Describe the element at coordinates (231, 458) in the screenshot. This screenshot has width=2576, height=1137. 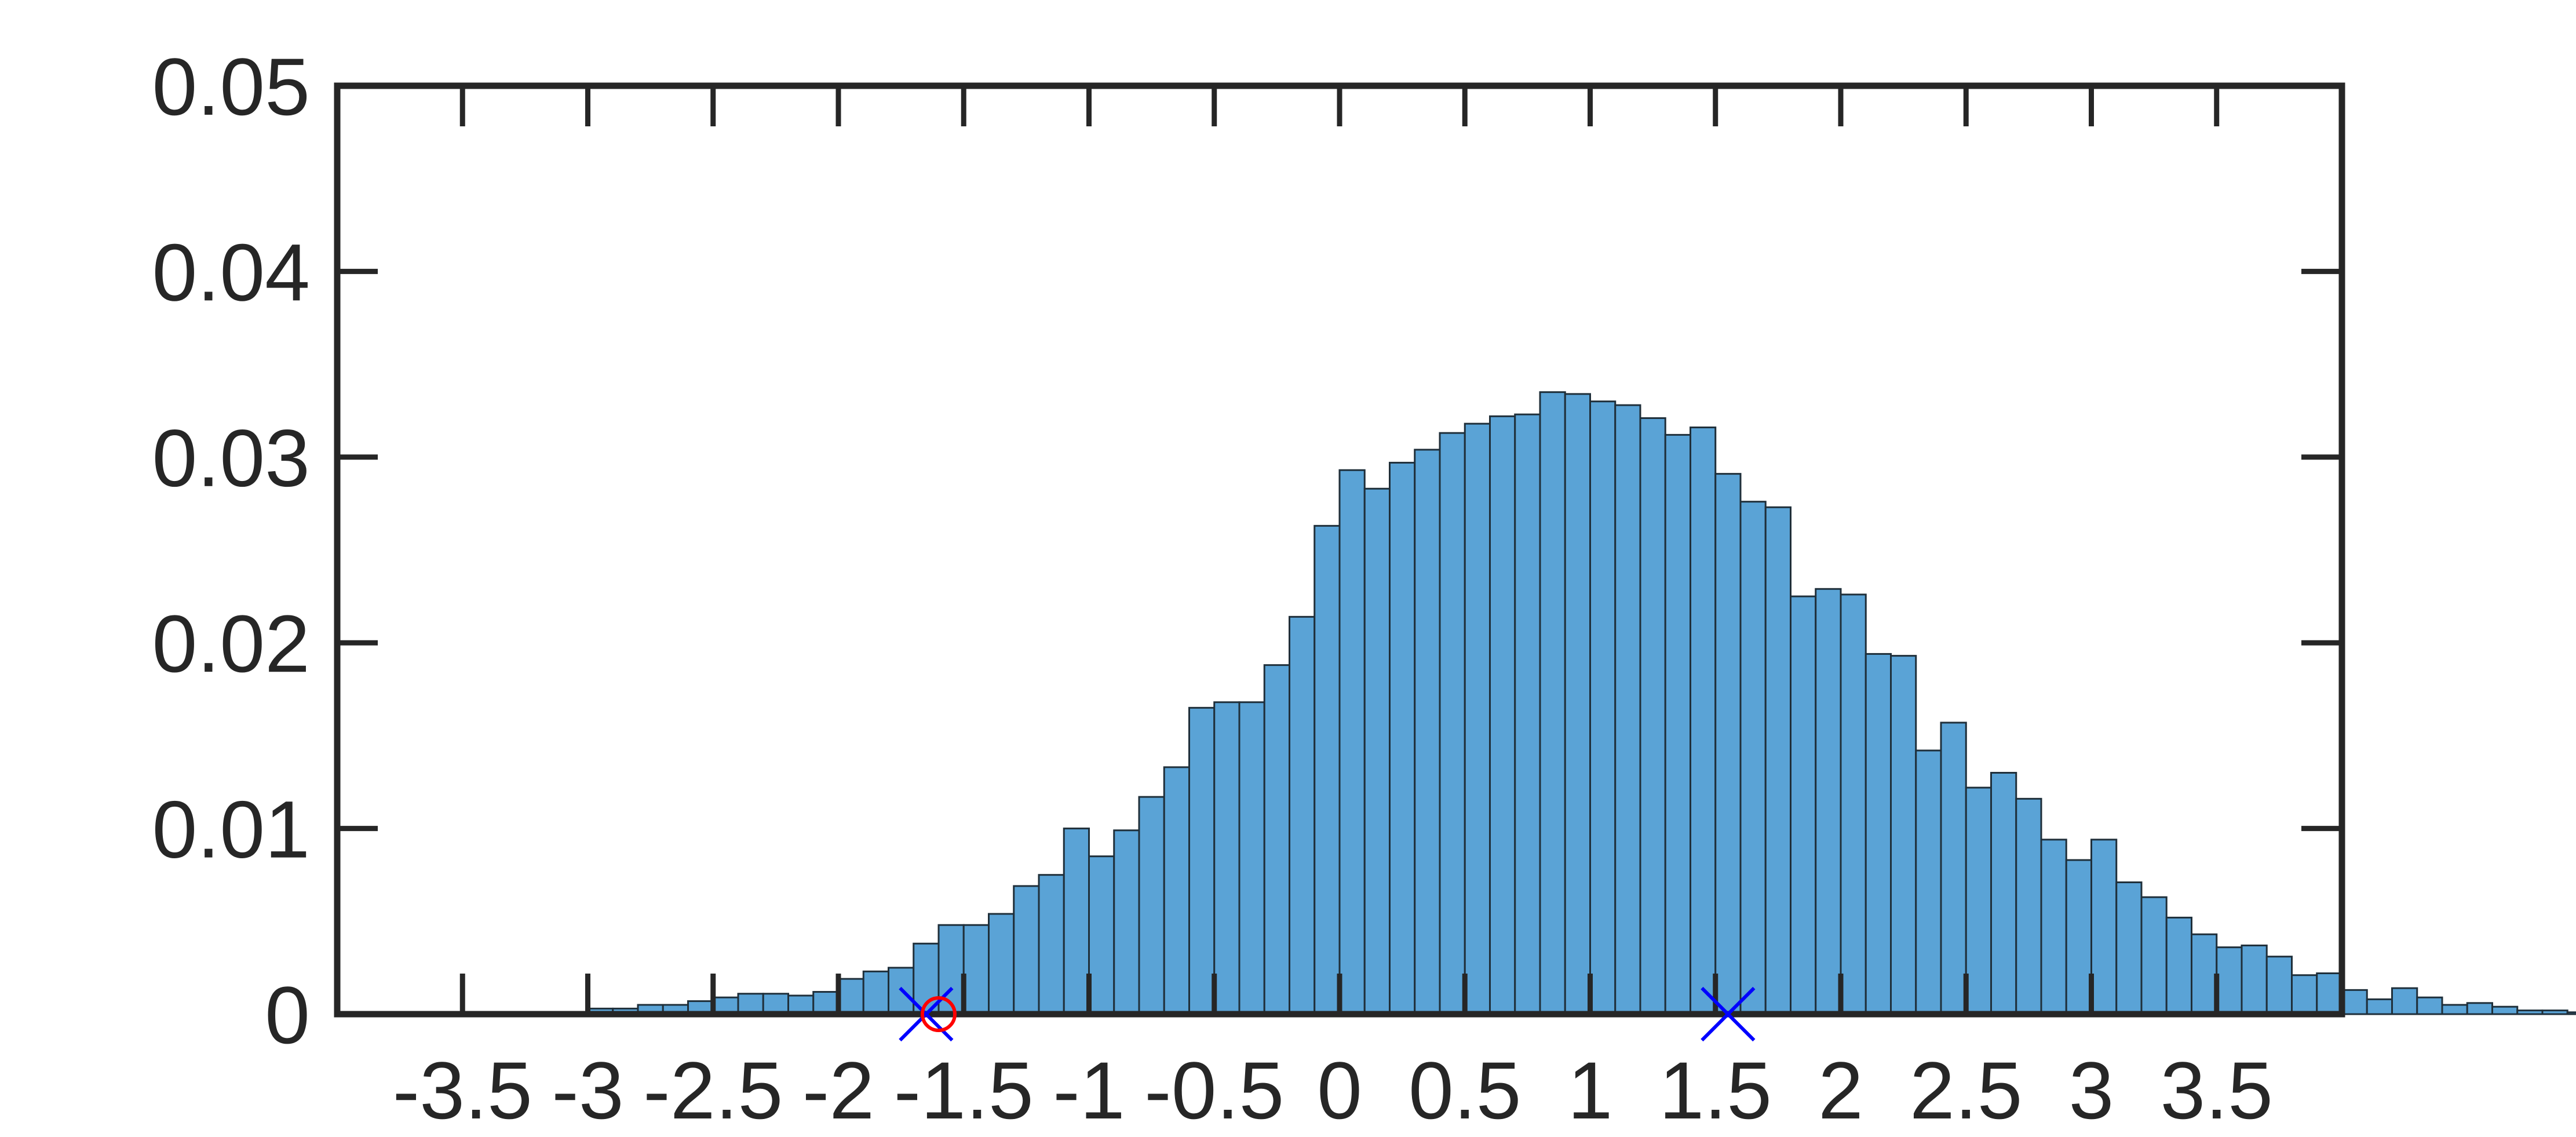
I see `y-tick-label: 0.03` at that location.